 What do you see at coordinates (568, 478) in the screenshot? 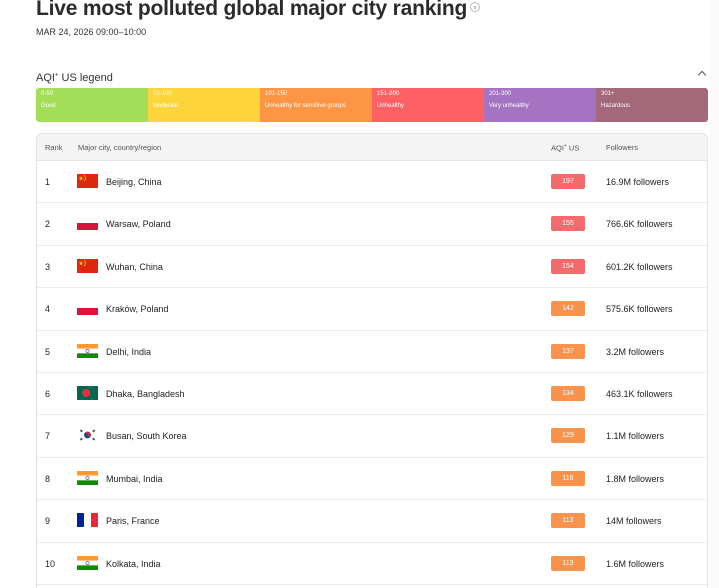
I see `aqi-badge: 116` at bounding box center [568, 478].